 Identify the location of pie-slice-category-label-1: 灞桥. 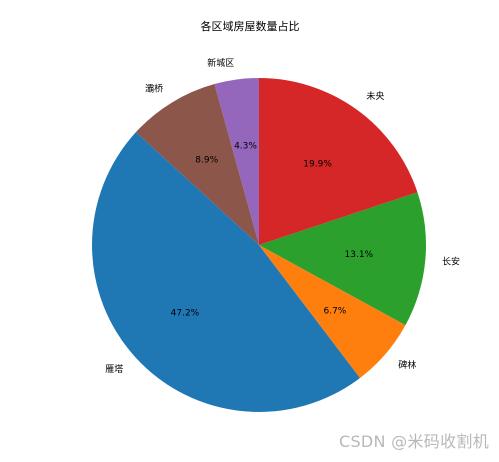
(154, 88).